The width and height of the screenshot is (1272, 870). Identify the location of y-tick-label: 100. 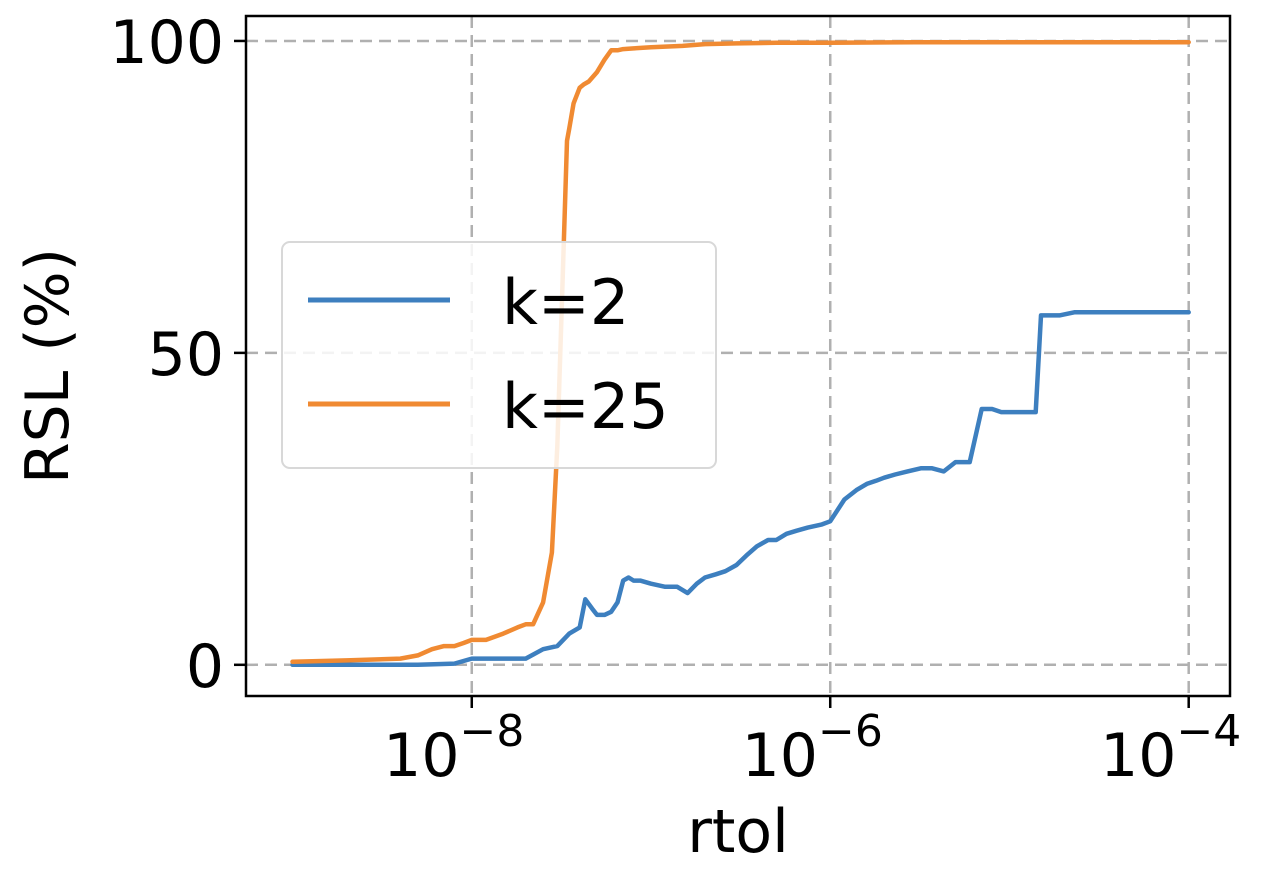
(166, 43).